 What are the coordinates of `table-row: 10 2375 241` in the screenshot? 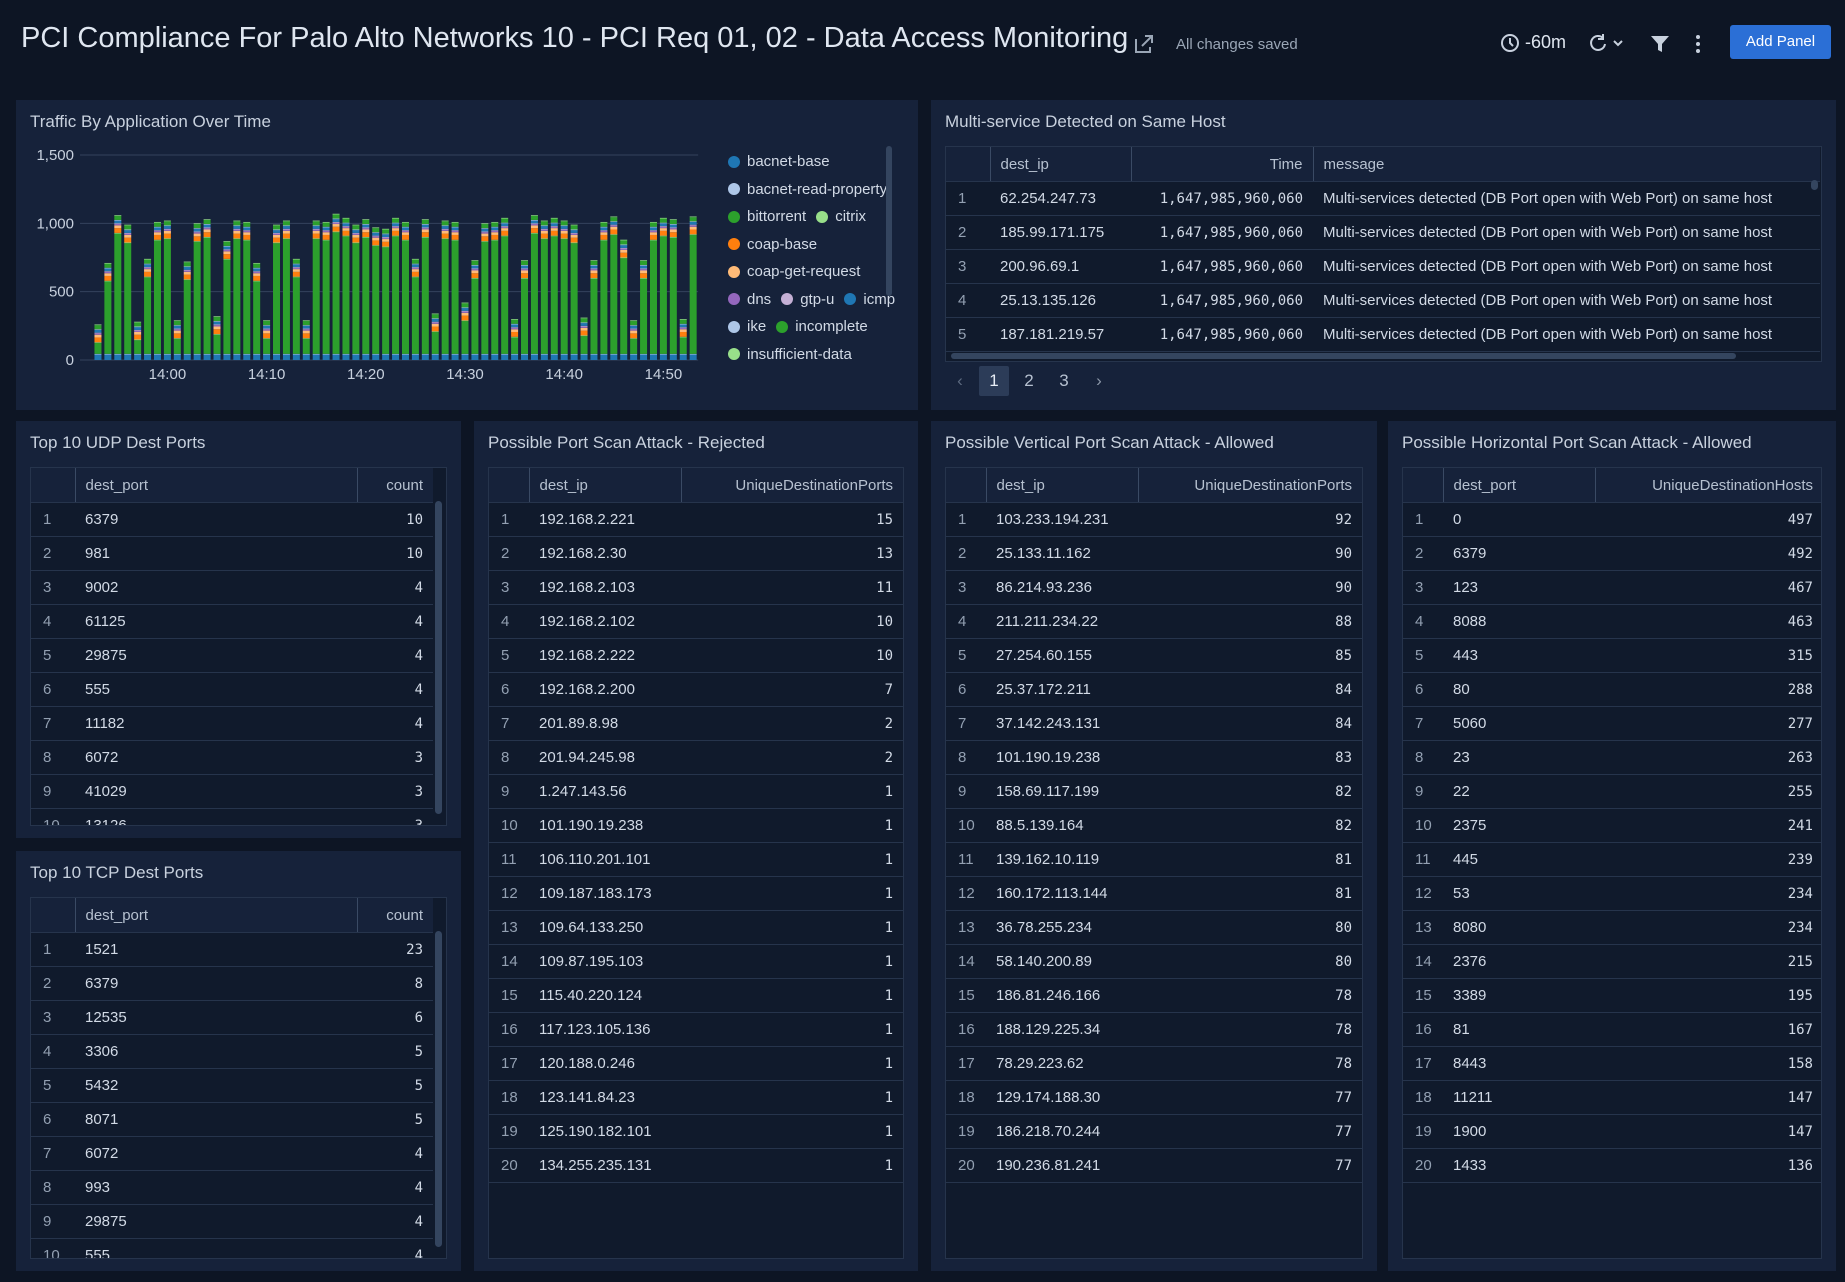 It's located at (1612, 825).